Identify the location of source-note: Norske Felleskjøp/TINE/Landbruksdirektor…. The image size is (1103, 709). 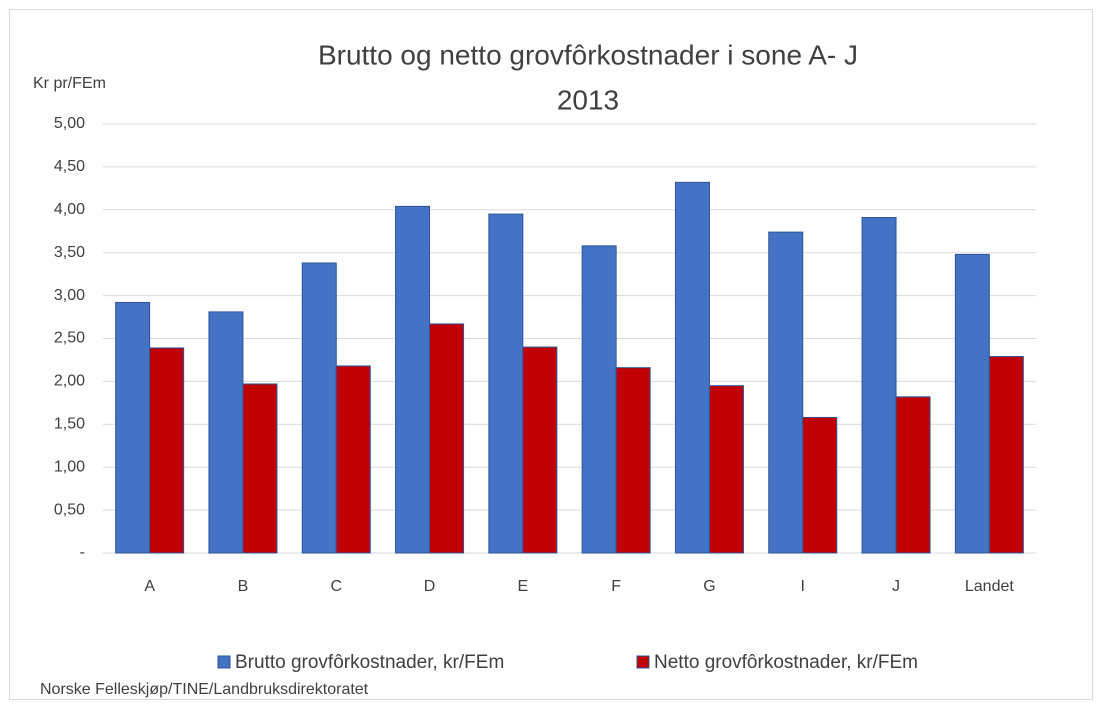
(204, 689).